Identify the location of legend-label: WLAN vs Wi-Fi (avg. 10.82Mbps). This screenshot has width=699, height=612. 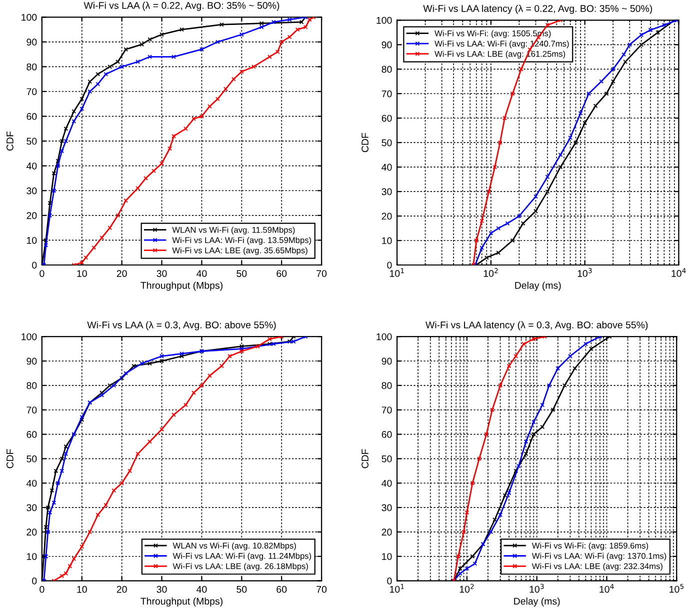
(234, 546).